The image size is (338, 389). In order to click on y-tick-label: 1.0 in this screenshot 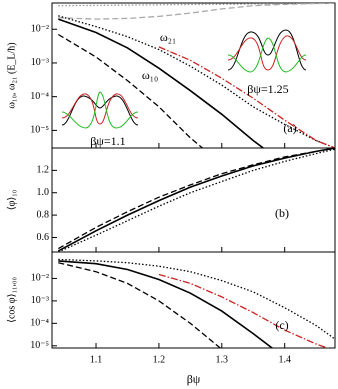, I will do `click(43, 192)`.